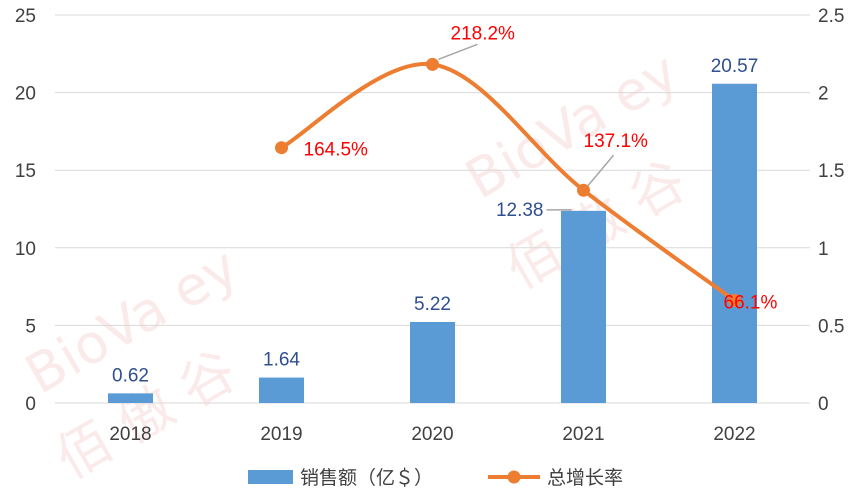  I want to click on right-y-tick-label: 1.5, so click(831, 171).